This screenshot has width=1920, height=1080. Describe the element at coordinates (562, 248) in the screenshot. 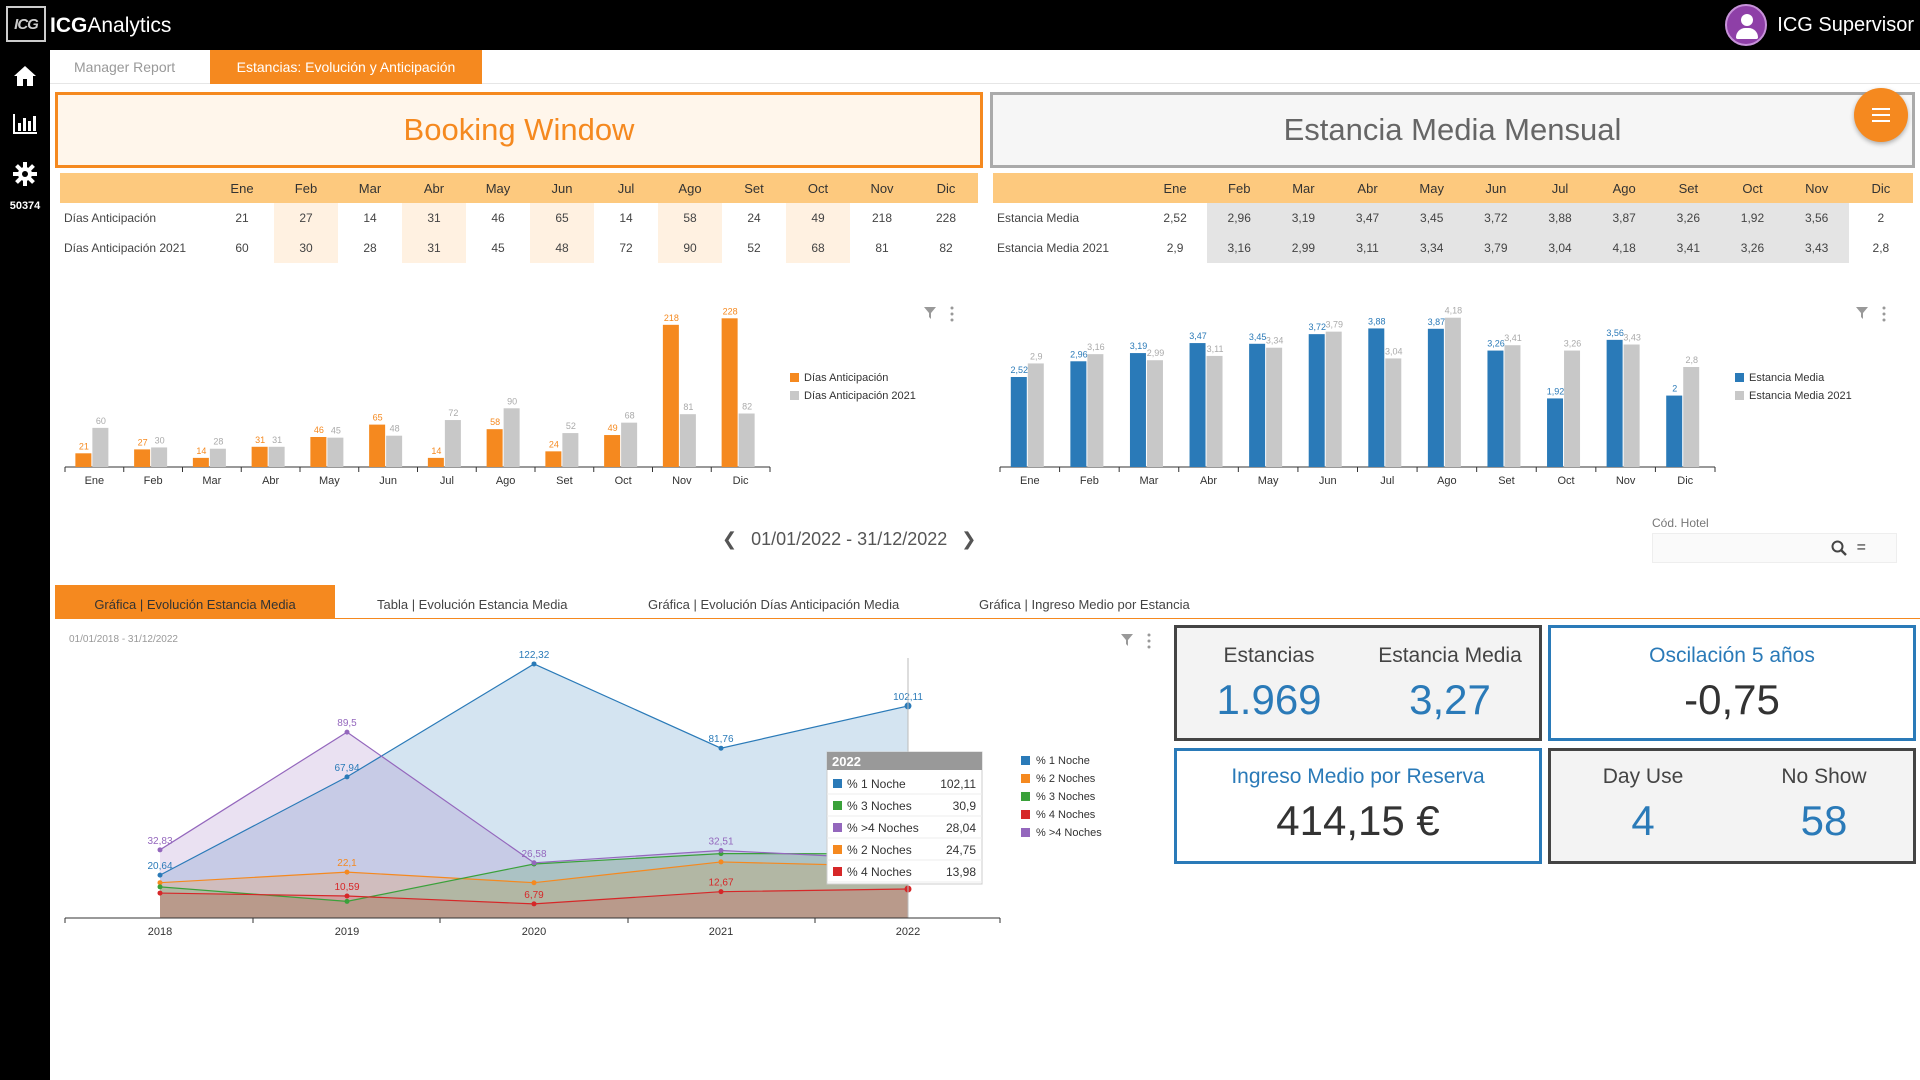

I see `table-cell: 48` at that location.